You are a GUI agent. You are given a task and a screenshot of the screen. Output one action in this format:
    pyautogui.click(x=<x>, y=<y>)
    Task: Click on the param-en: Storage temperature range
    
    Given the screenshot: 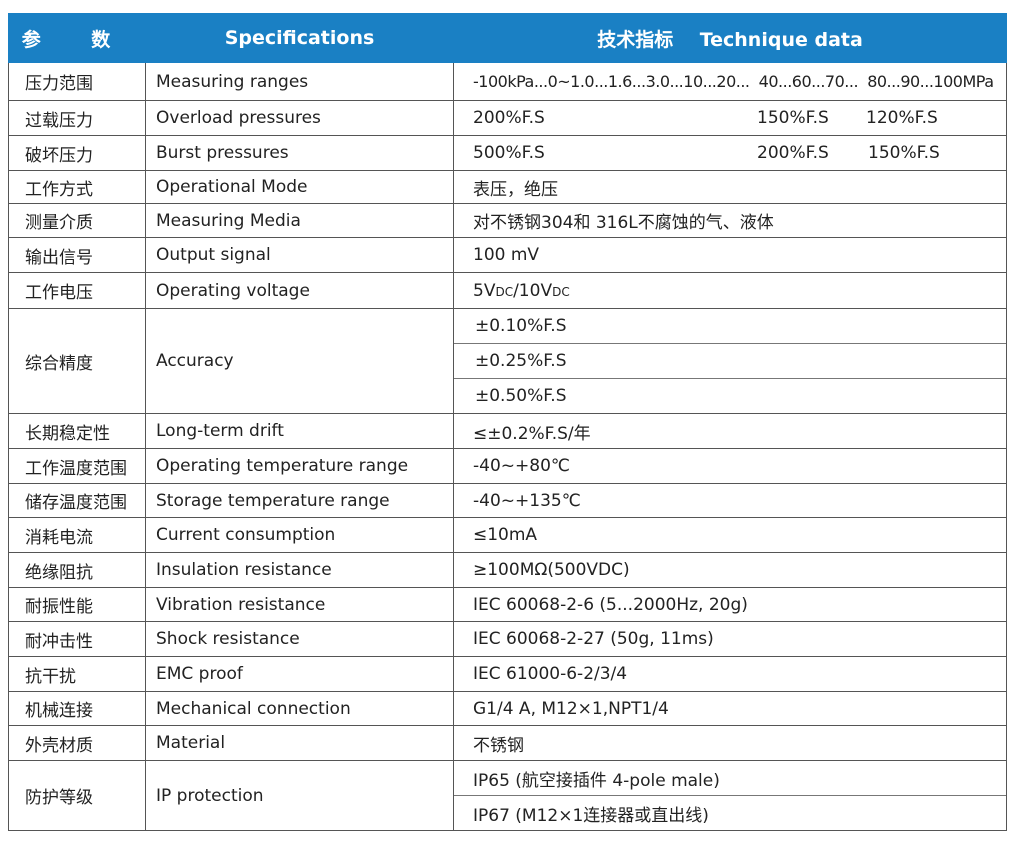 What is the action you would take?
    pyautogui.click(x=299, y=500)
    